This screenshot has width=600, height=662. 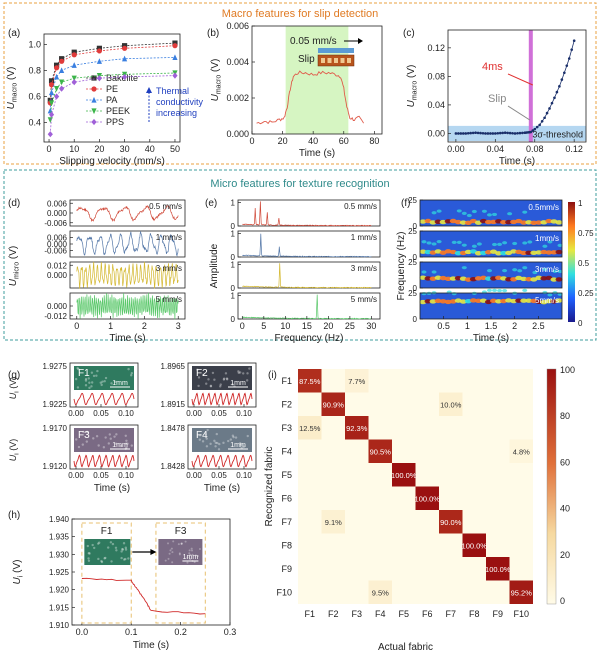 What do you see at coordinates (126, 475) in the screenshot?
I see `panel-g-F3-xtick-label-2: 0.10` at bounding box center [126, 475].